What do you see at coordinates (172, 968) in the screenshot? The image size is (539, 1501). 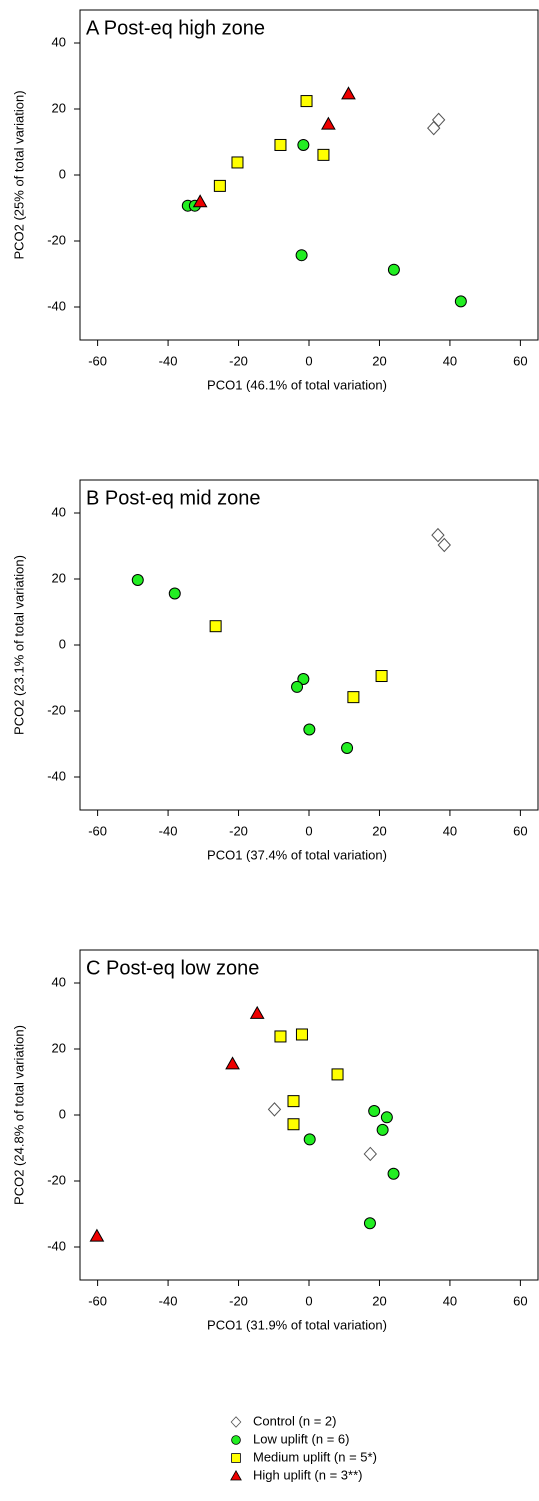 I see `chart-title: C Post-eq low zone` at bounding box center [172, 968].